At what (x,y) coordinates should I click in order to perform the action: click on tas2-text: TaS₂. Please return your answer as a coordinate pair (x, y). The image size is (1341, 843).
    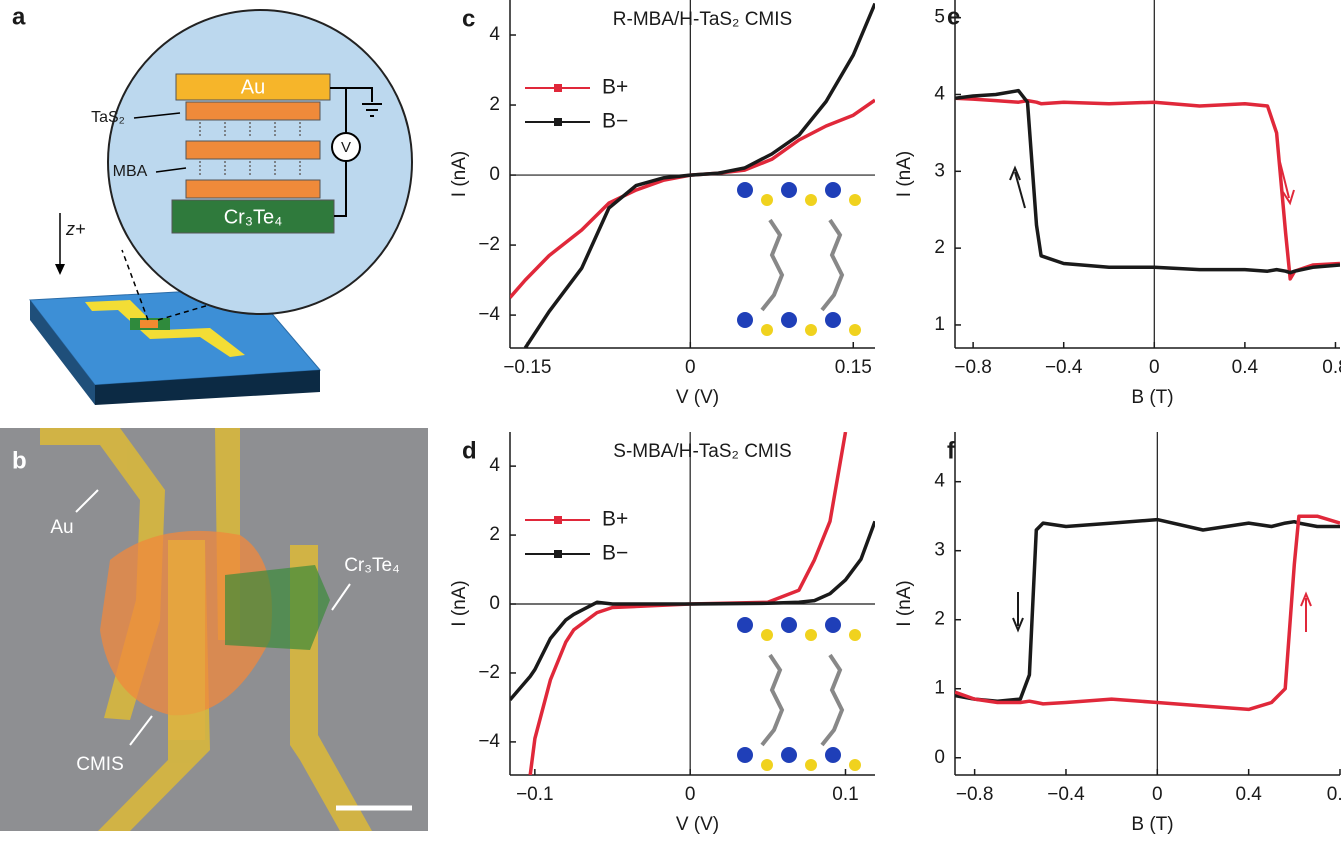
    Looking at the image, I should click on (108, 117).